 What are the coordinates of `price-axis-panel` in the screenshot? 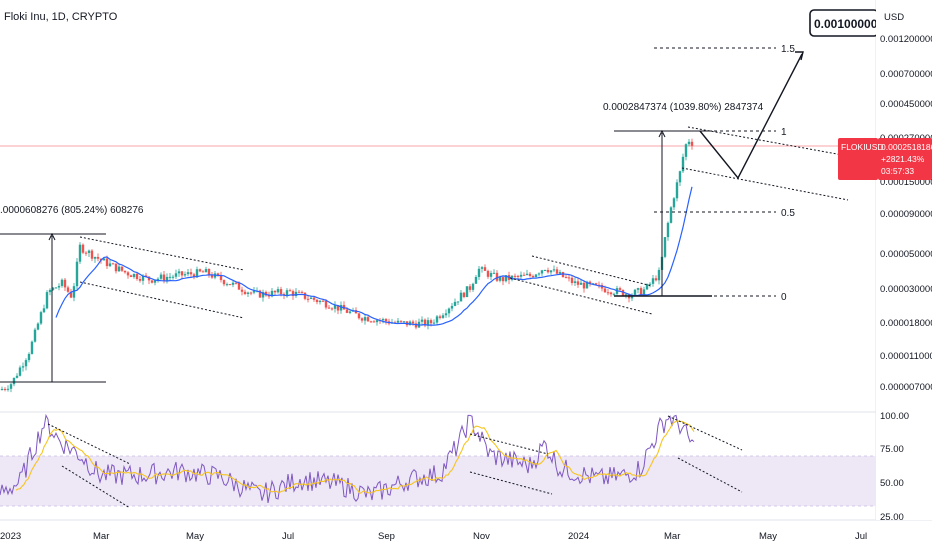 It's located at (904, 260).